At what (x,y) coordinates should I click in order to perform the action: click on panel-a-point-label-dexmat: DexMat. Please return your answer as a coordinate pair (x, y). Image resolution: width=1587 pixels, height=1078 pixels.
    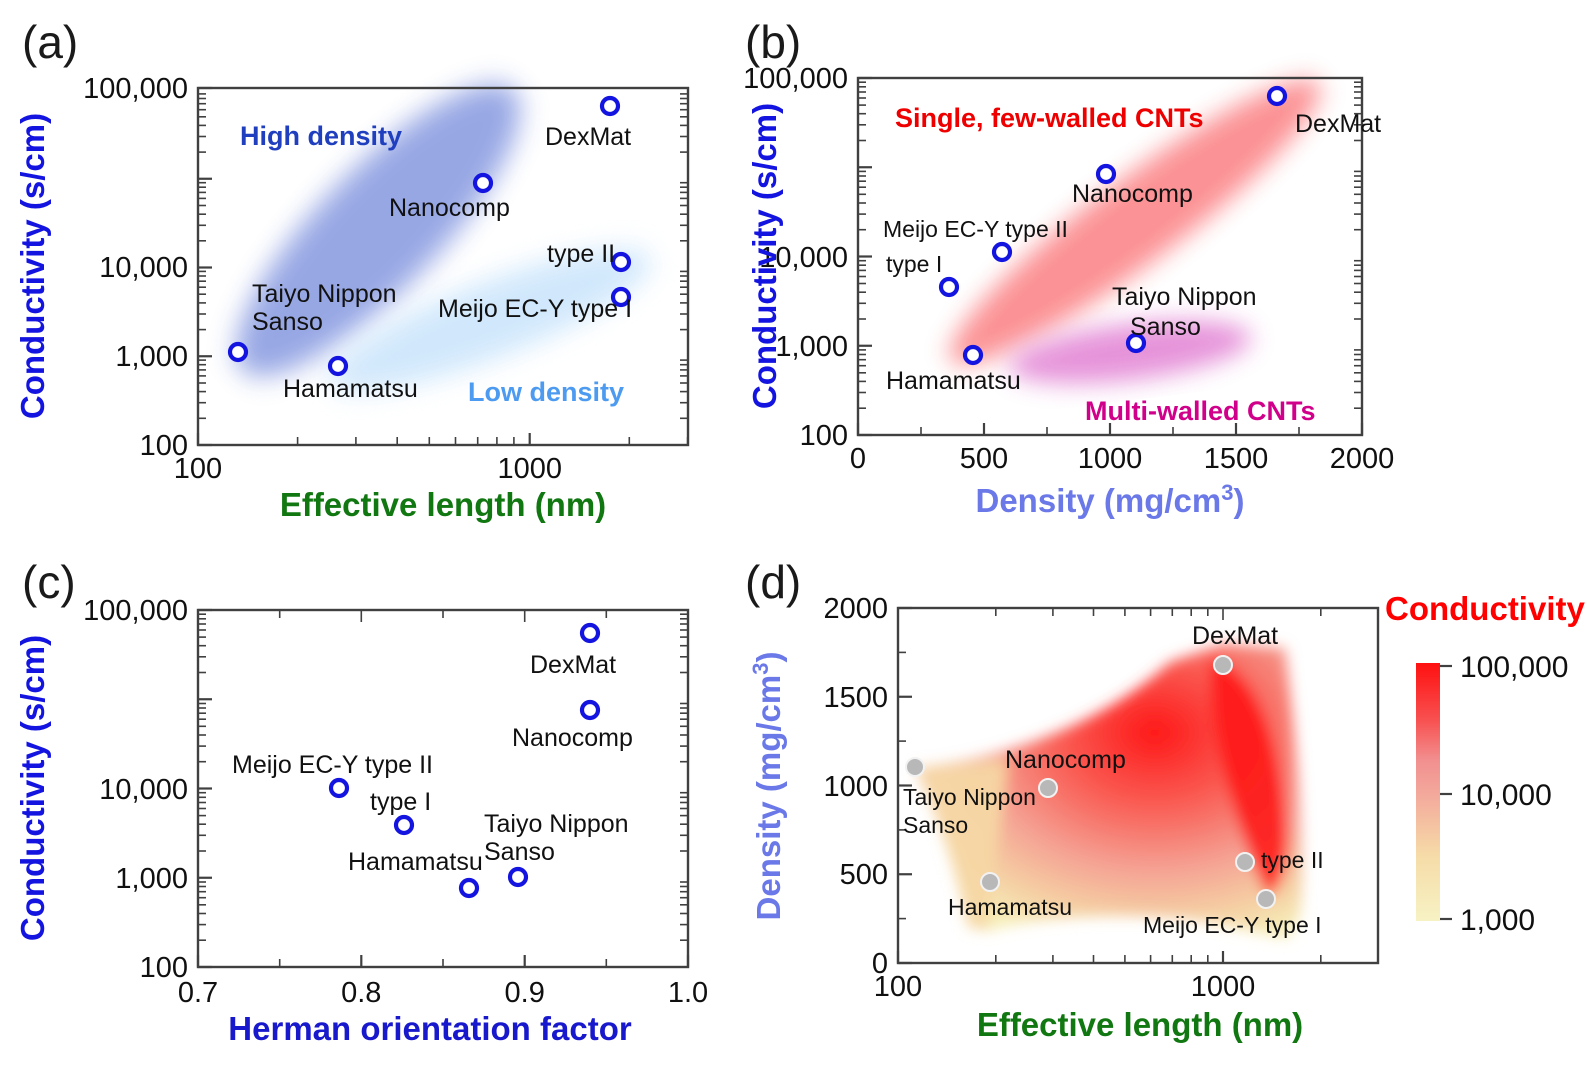
    Looking at the image, I should click on (588, 137).